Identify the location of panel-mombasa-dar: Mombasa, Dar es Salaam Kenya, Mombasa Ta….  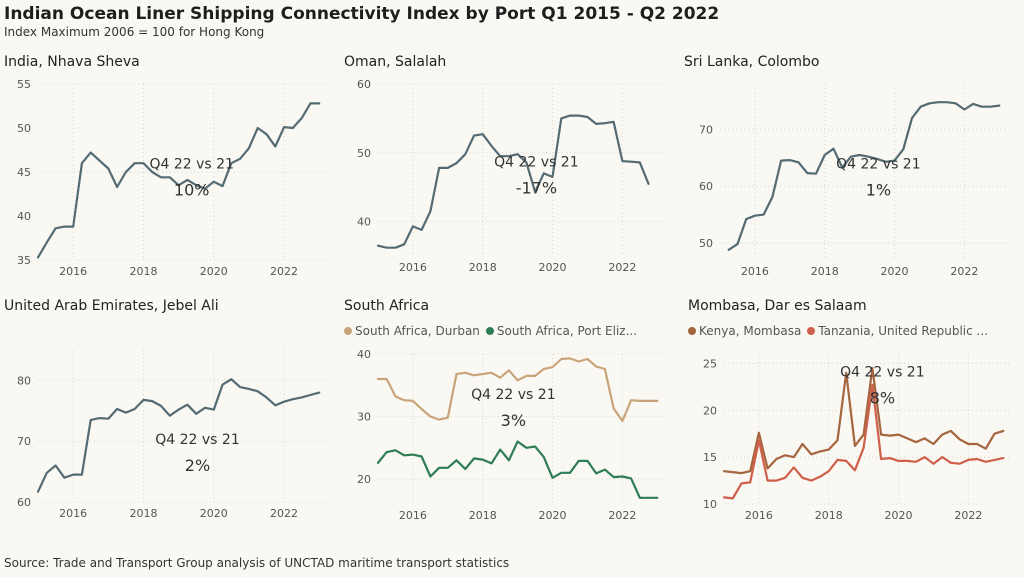
(854, 415).